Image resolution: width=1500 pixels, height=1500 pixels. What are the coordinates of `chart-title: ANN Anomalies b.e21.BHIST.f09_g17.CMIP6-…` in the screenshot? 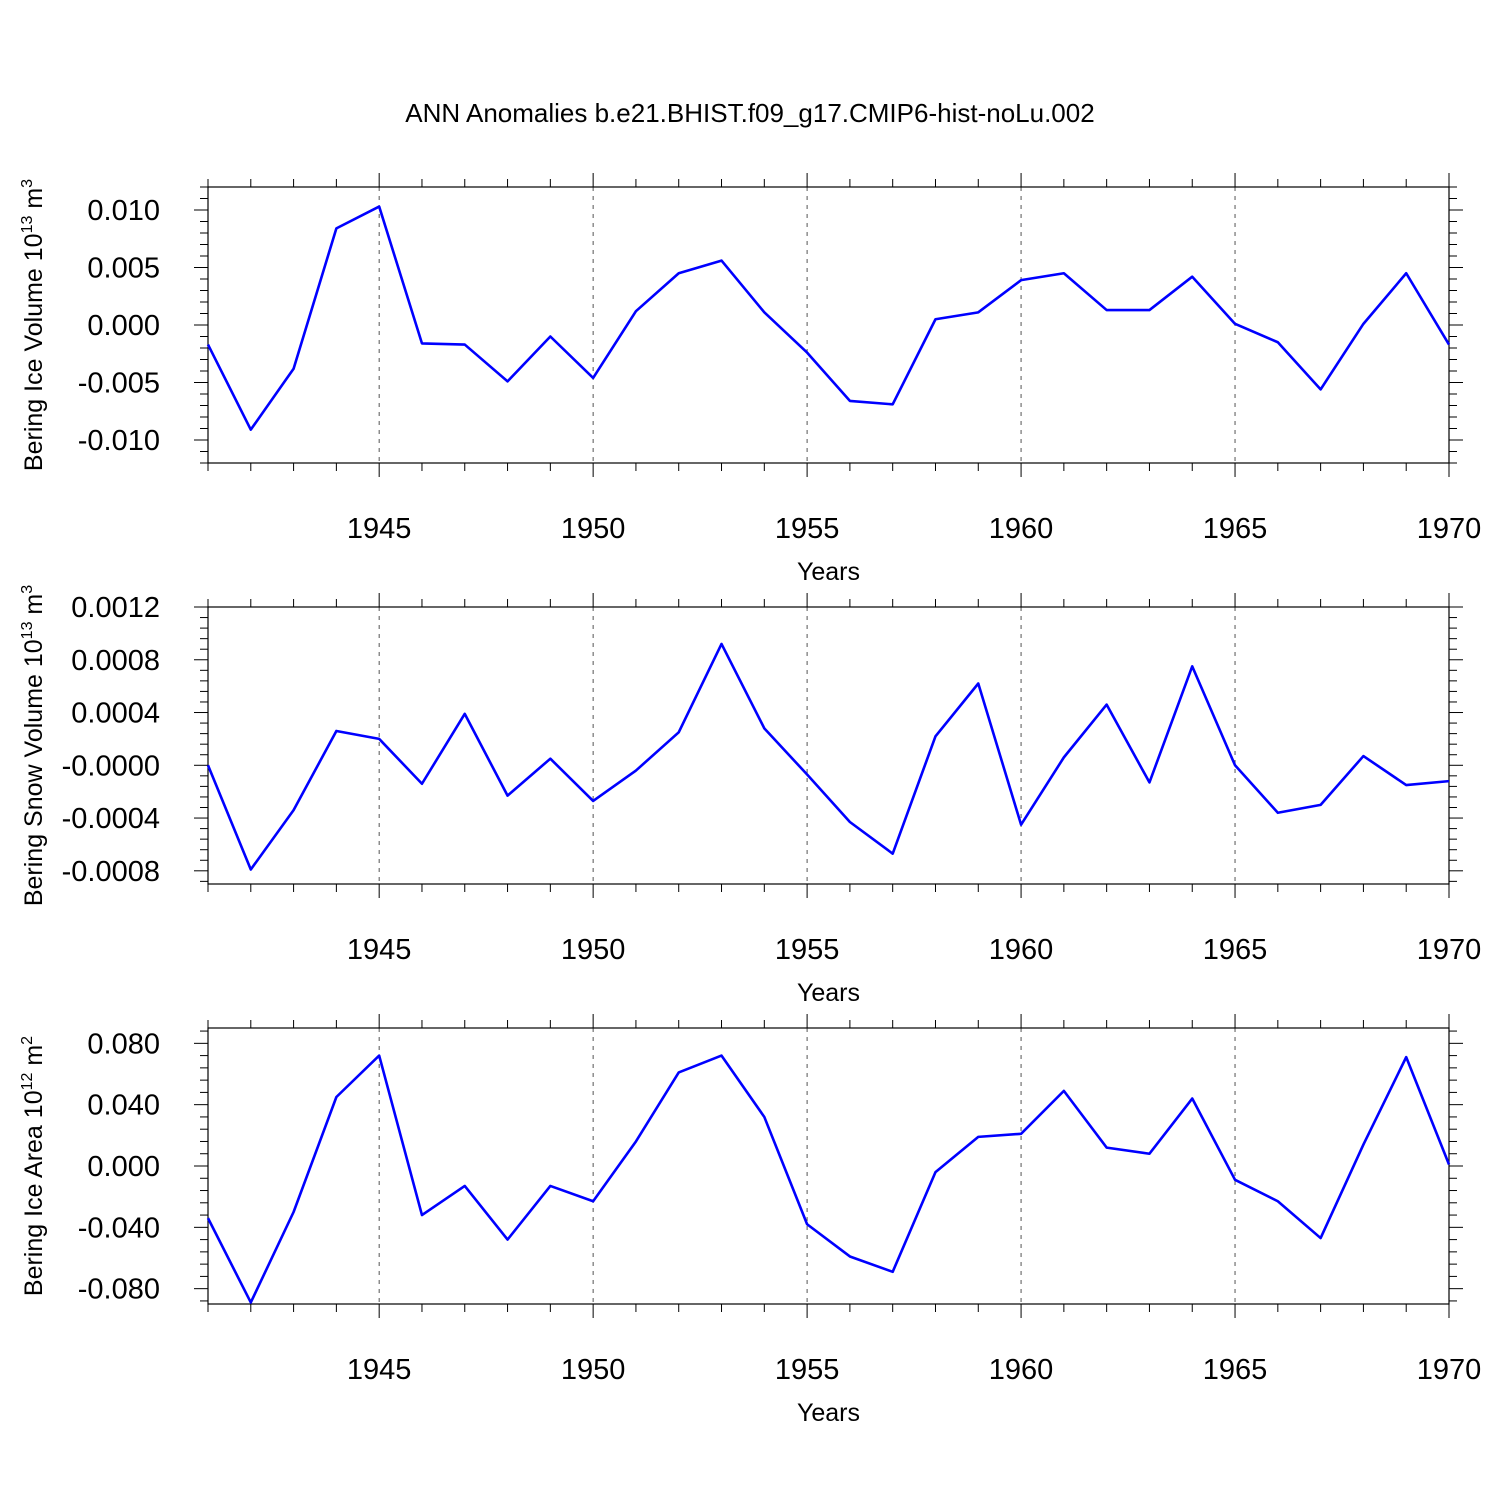 It's located at (749, 113).